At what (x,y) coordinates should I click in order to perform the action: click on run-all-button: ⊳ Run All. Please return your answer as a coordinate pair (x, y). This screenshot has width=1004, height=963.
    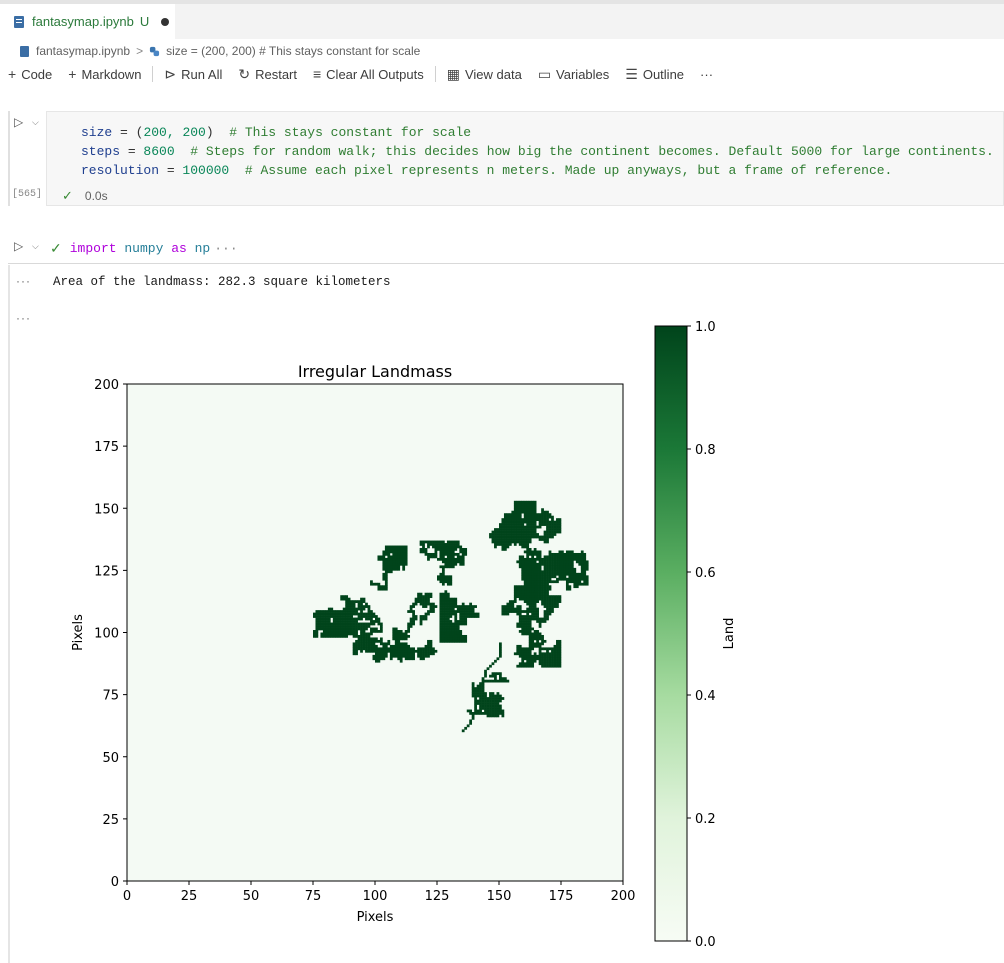
    Looking at the image, I should click on (193, 74).